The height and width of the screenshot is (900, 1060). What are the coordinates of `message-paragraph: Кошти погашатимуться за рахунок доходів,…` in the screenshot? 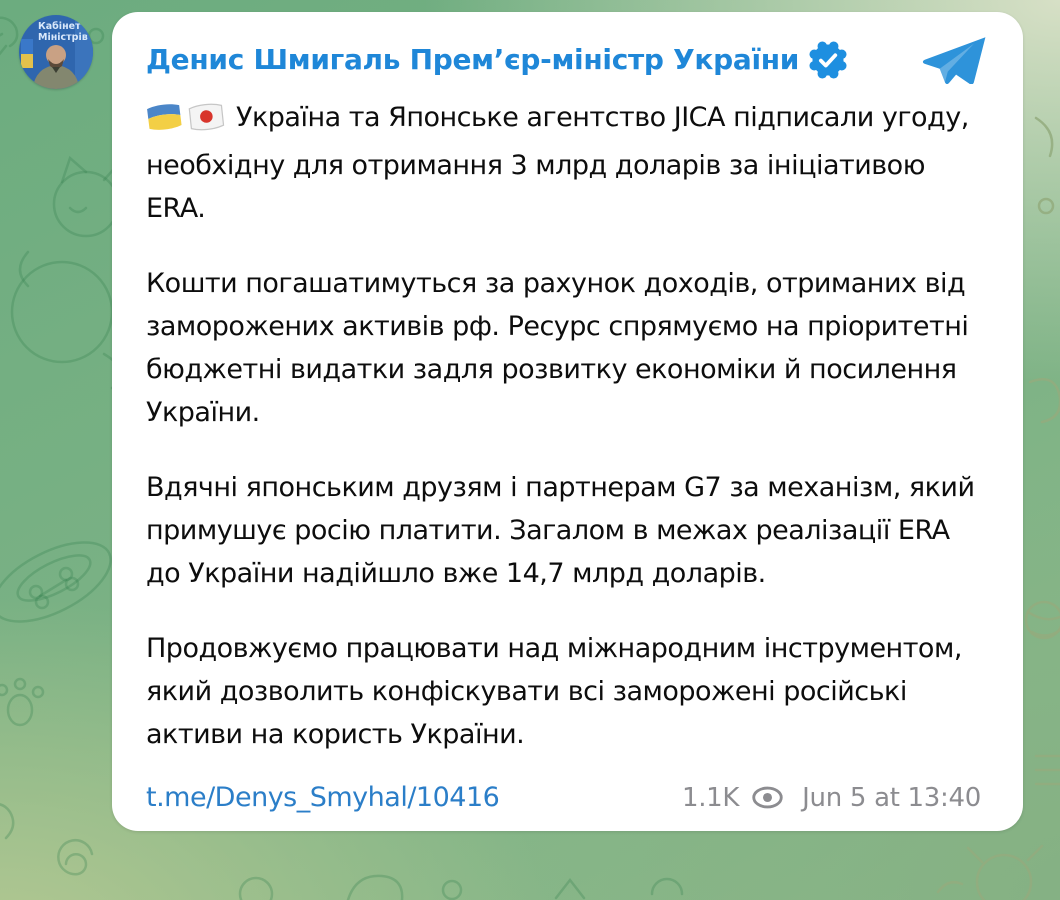 It's located at (557, 348).